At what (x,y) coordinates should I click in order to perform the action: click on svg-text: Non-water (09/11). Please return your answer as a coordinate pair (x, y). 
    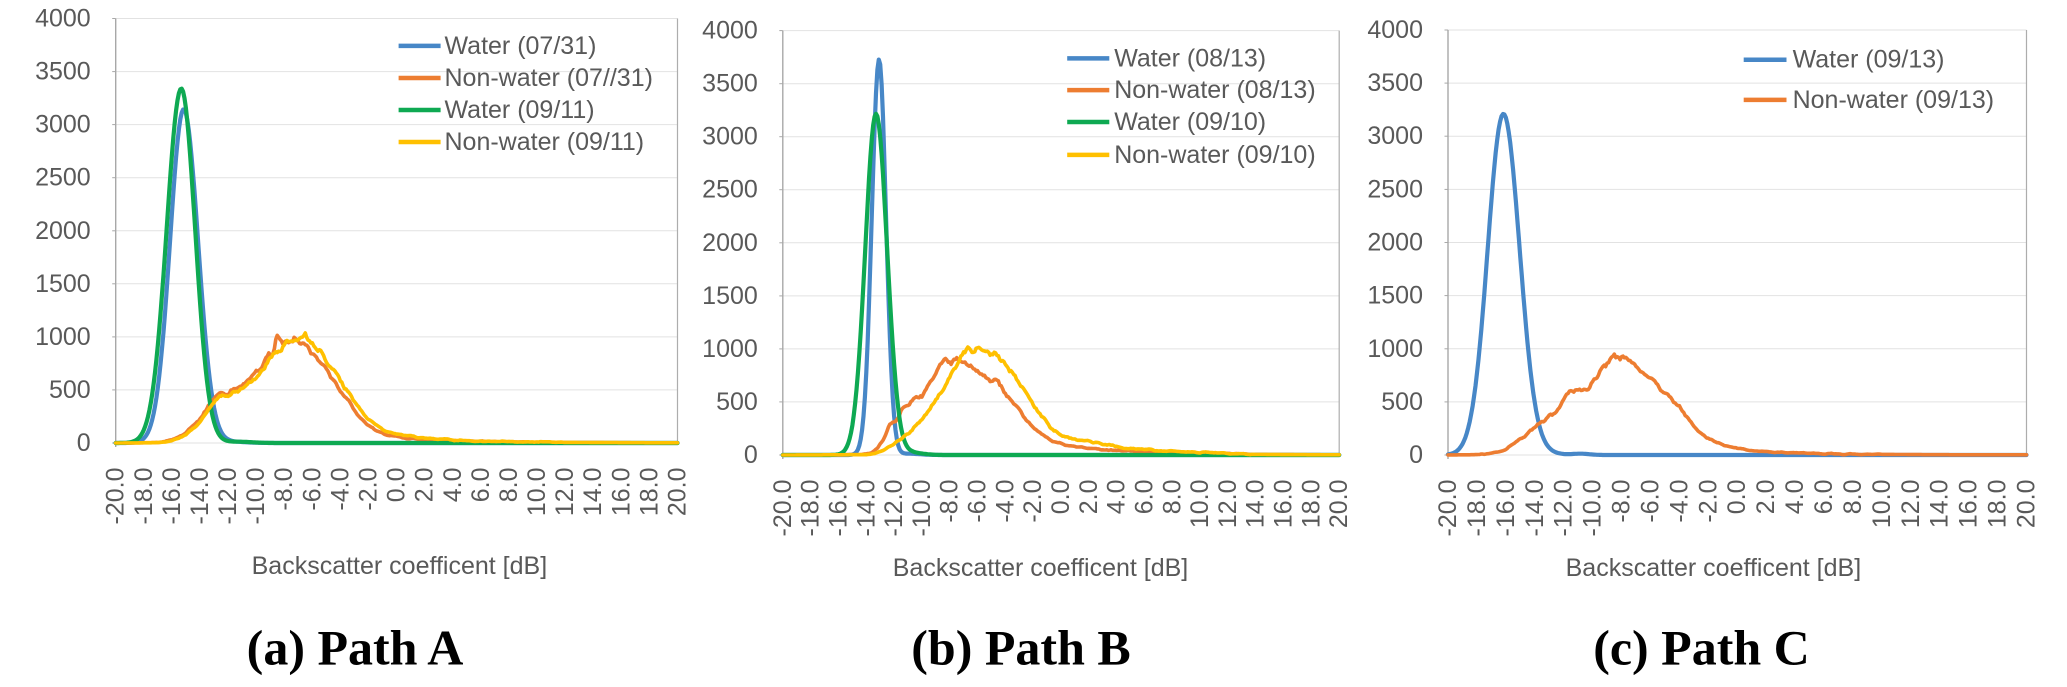
    Looking at the image, I should click on (545, 142).